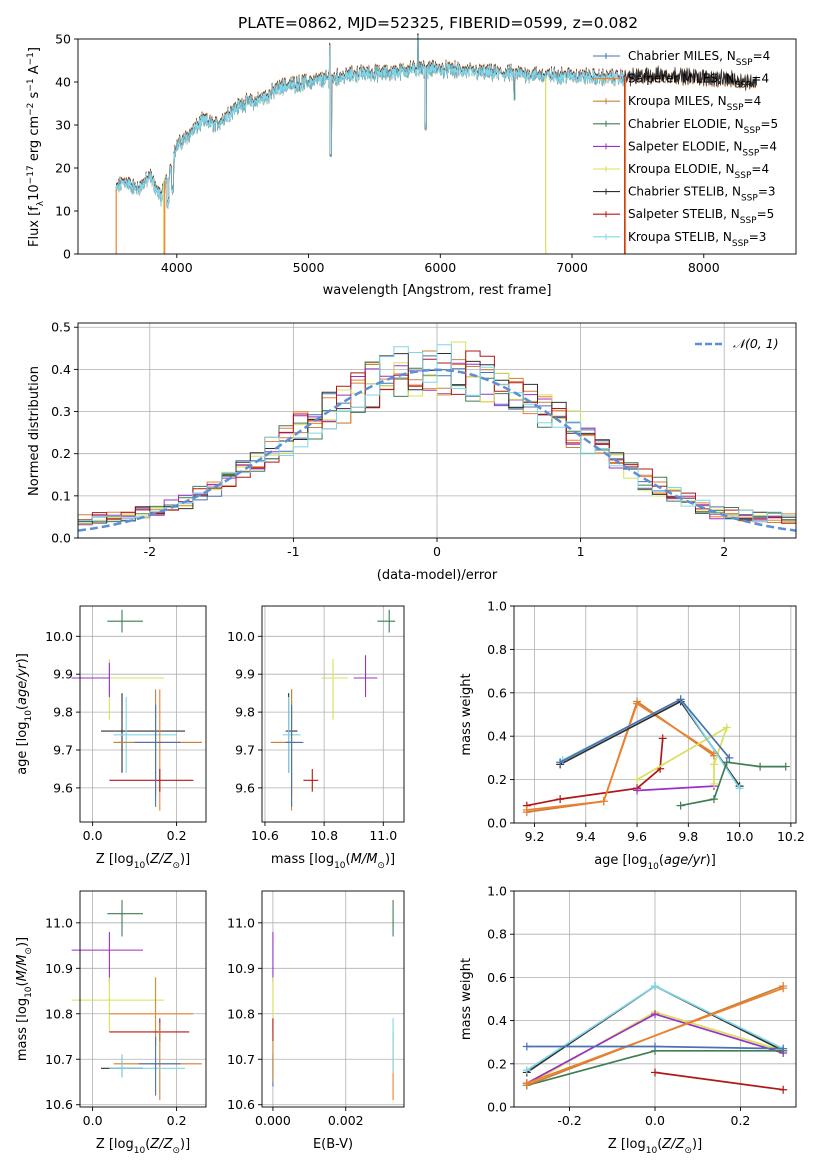  I want to click on z-weight-ytick-label: 1.0, so click(497, 891).